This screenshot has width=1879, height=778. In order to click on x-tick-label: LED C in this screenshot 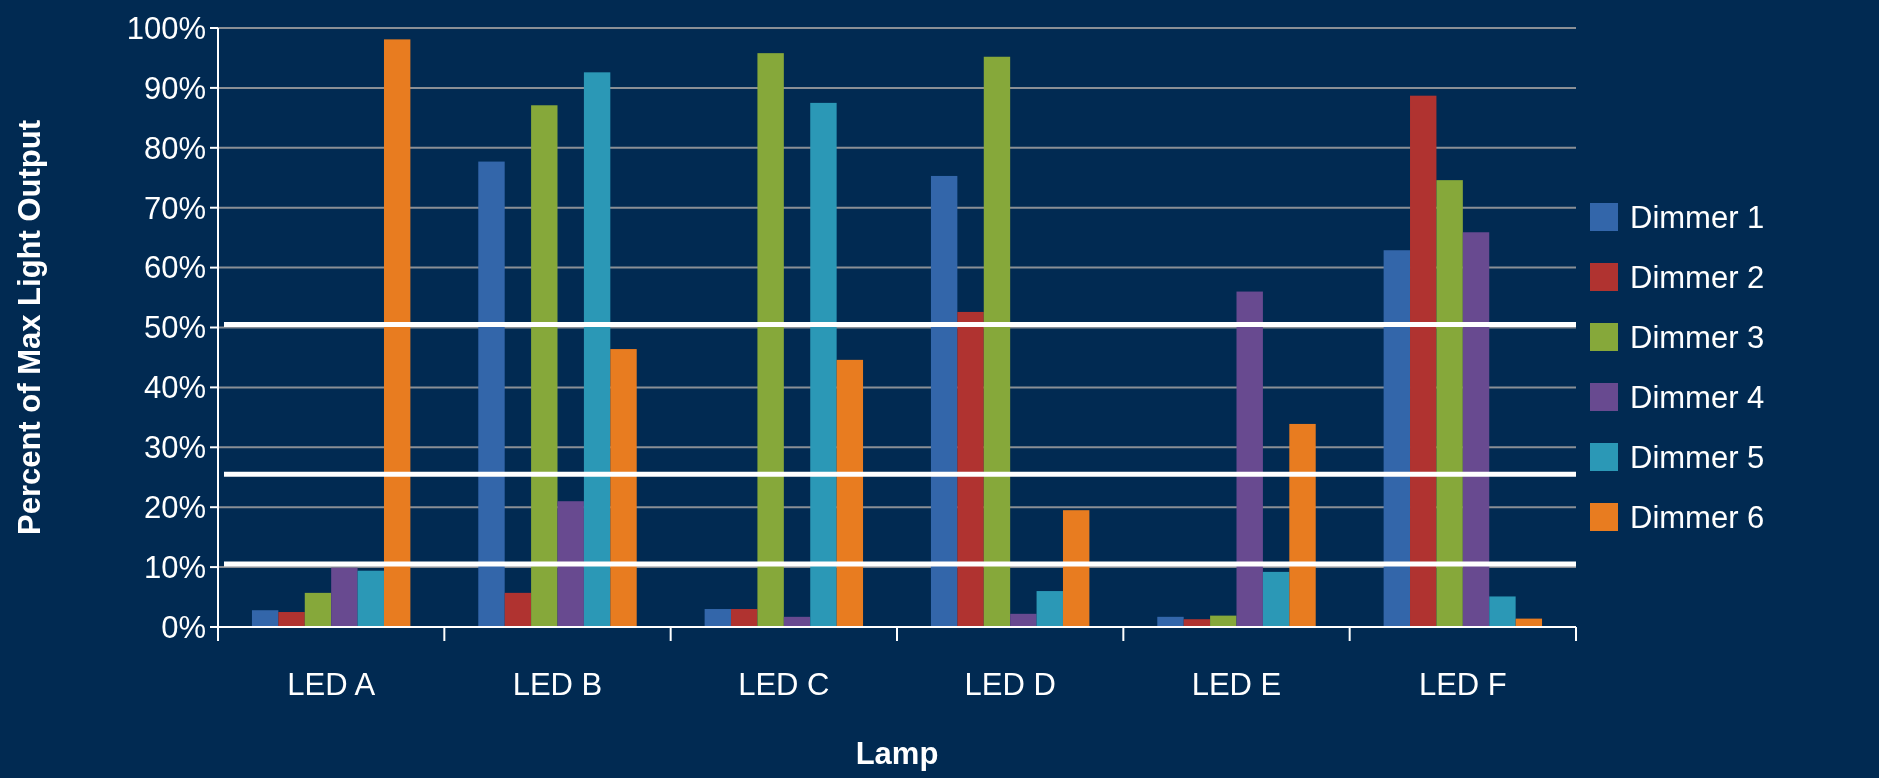, I will do `click(784, 684)`.